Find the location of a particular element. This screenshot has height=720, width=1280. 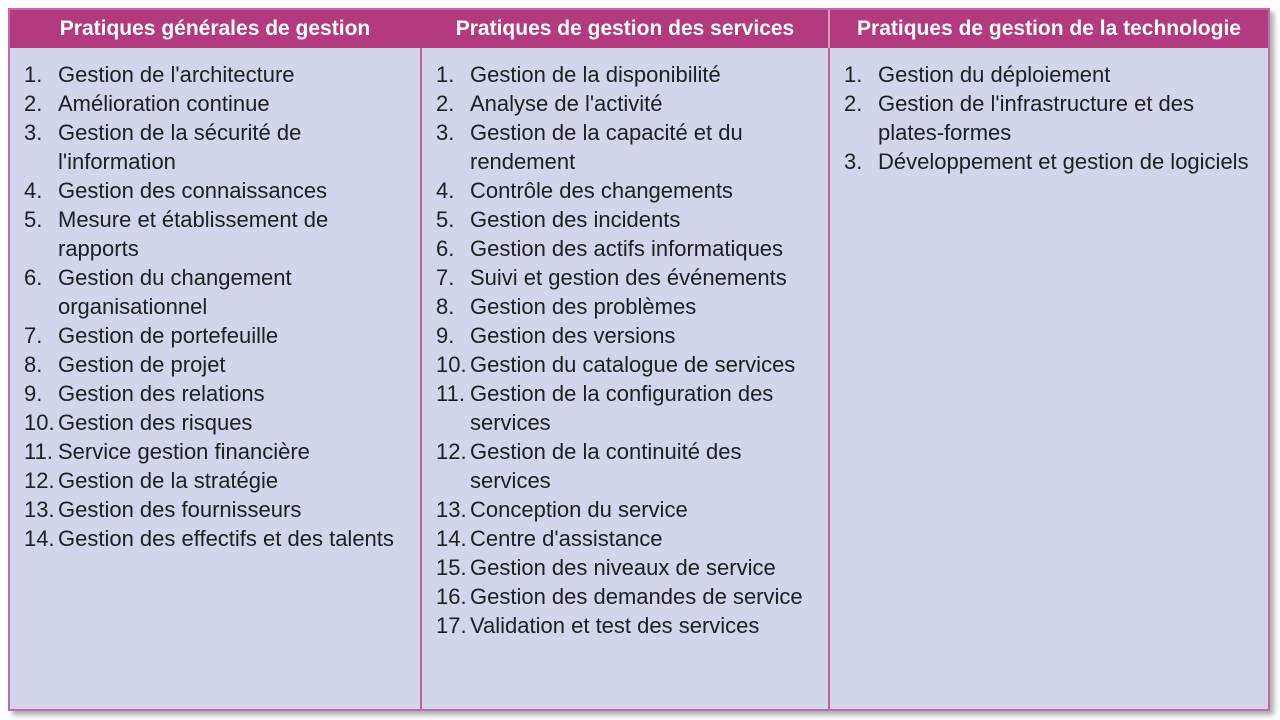

item-label: Développement et gestion de logiciels is located at coordinates (1063, 161).